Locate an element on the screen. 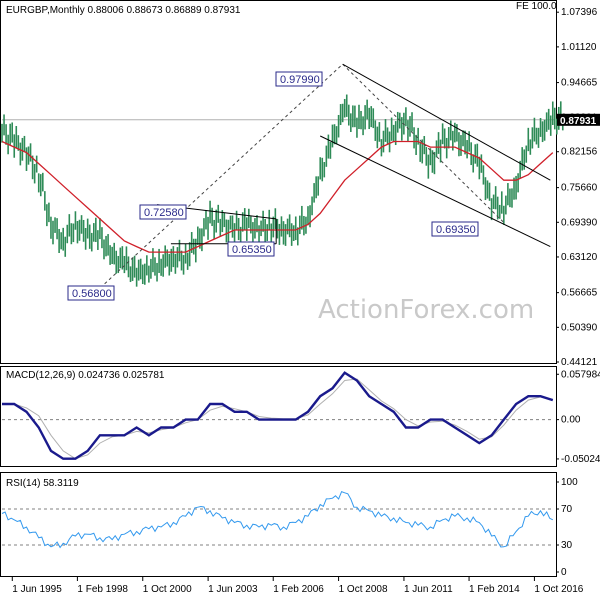 Image resolution: width=600 pixels, height=600 pixels. fe-label: FE 100.0 is located at coordinates (536, 6).